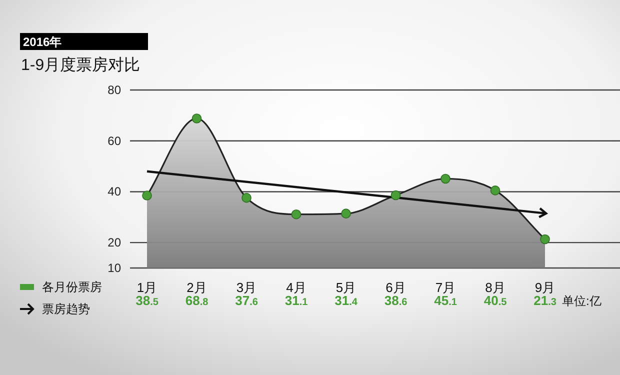 The image size is (620, 375). Describe the element at coordinates (396, 287) in the screenshot. I see `x-tick-label: 6月` at that location.